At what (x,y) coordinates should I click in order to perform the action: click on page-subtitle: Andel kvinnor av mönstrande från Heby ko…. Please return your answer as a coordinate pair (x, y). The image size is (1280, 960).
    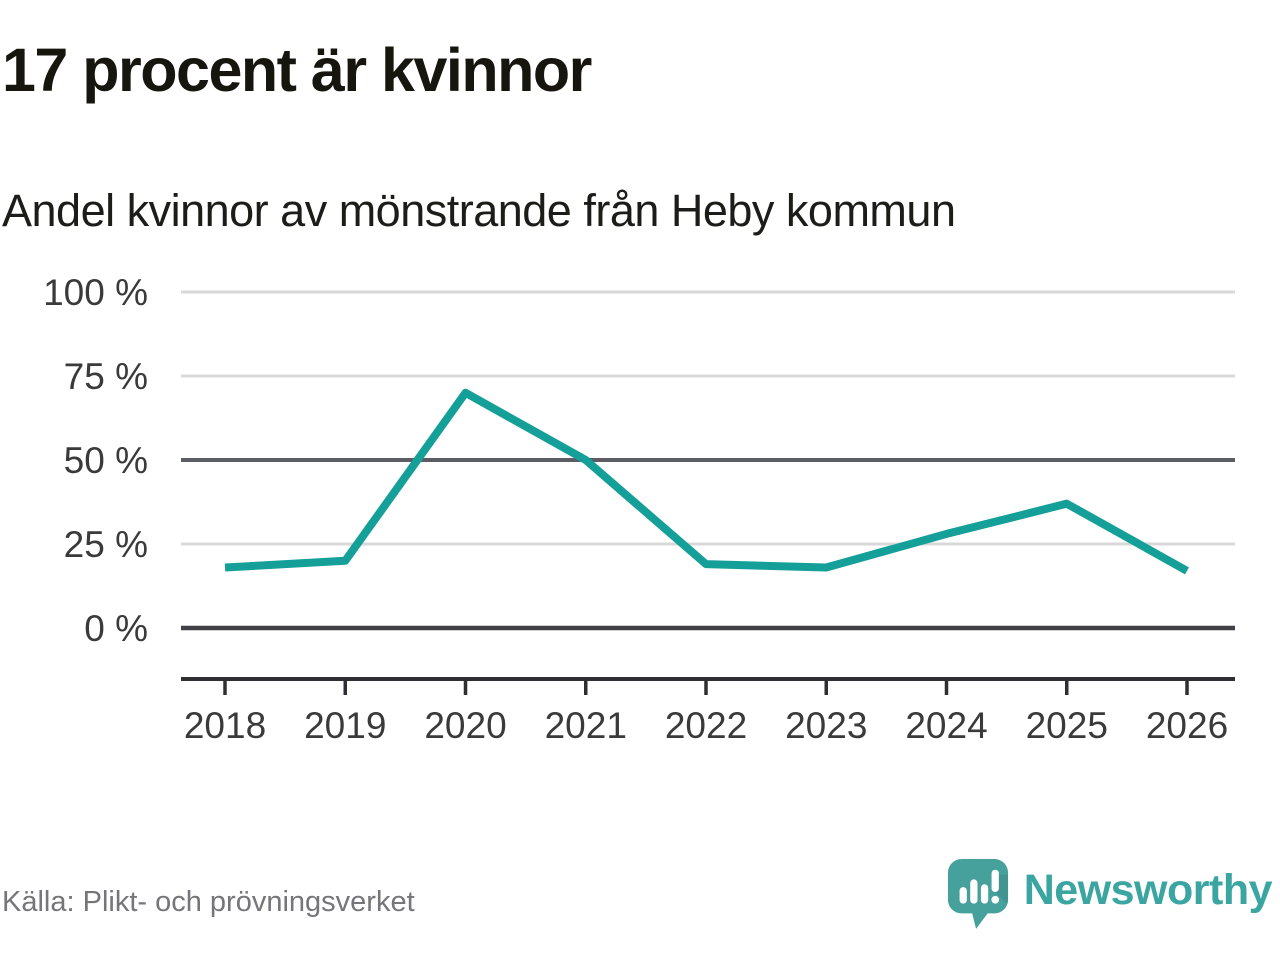
    Looking at the image, I should click on (479, 210).